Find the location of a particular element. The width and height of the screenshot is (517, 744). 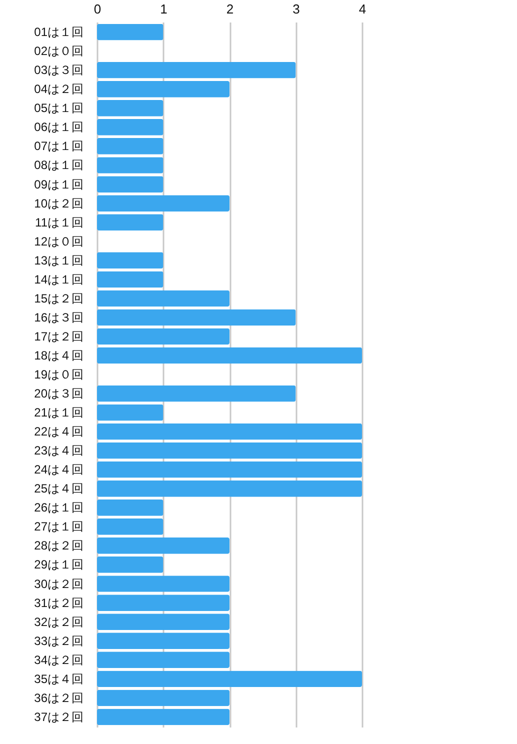

y-tick-label: 29は１回 is located at coordinates (59, 565).